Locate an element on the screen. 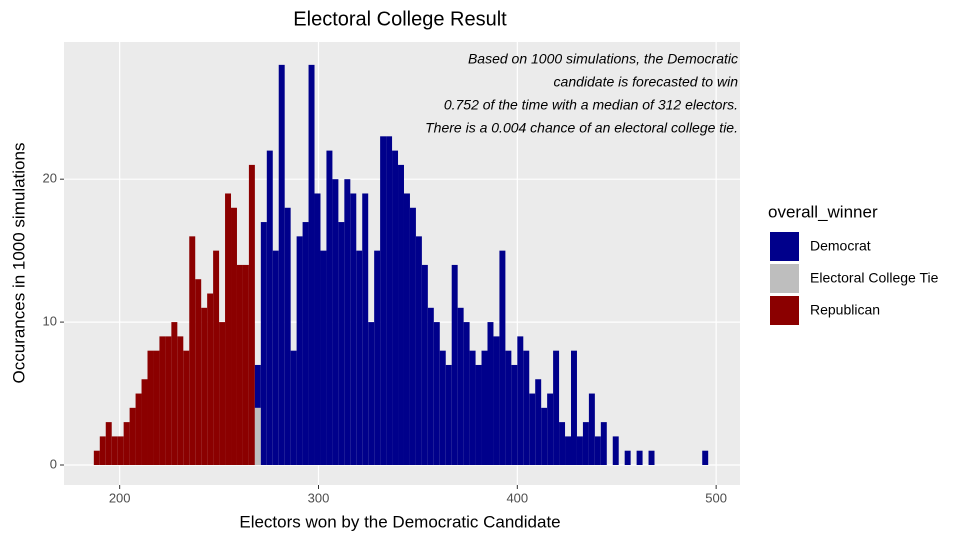  legend-label: Electoral College Tie is located at coordinates (874, 278).